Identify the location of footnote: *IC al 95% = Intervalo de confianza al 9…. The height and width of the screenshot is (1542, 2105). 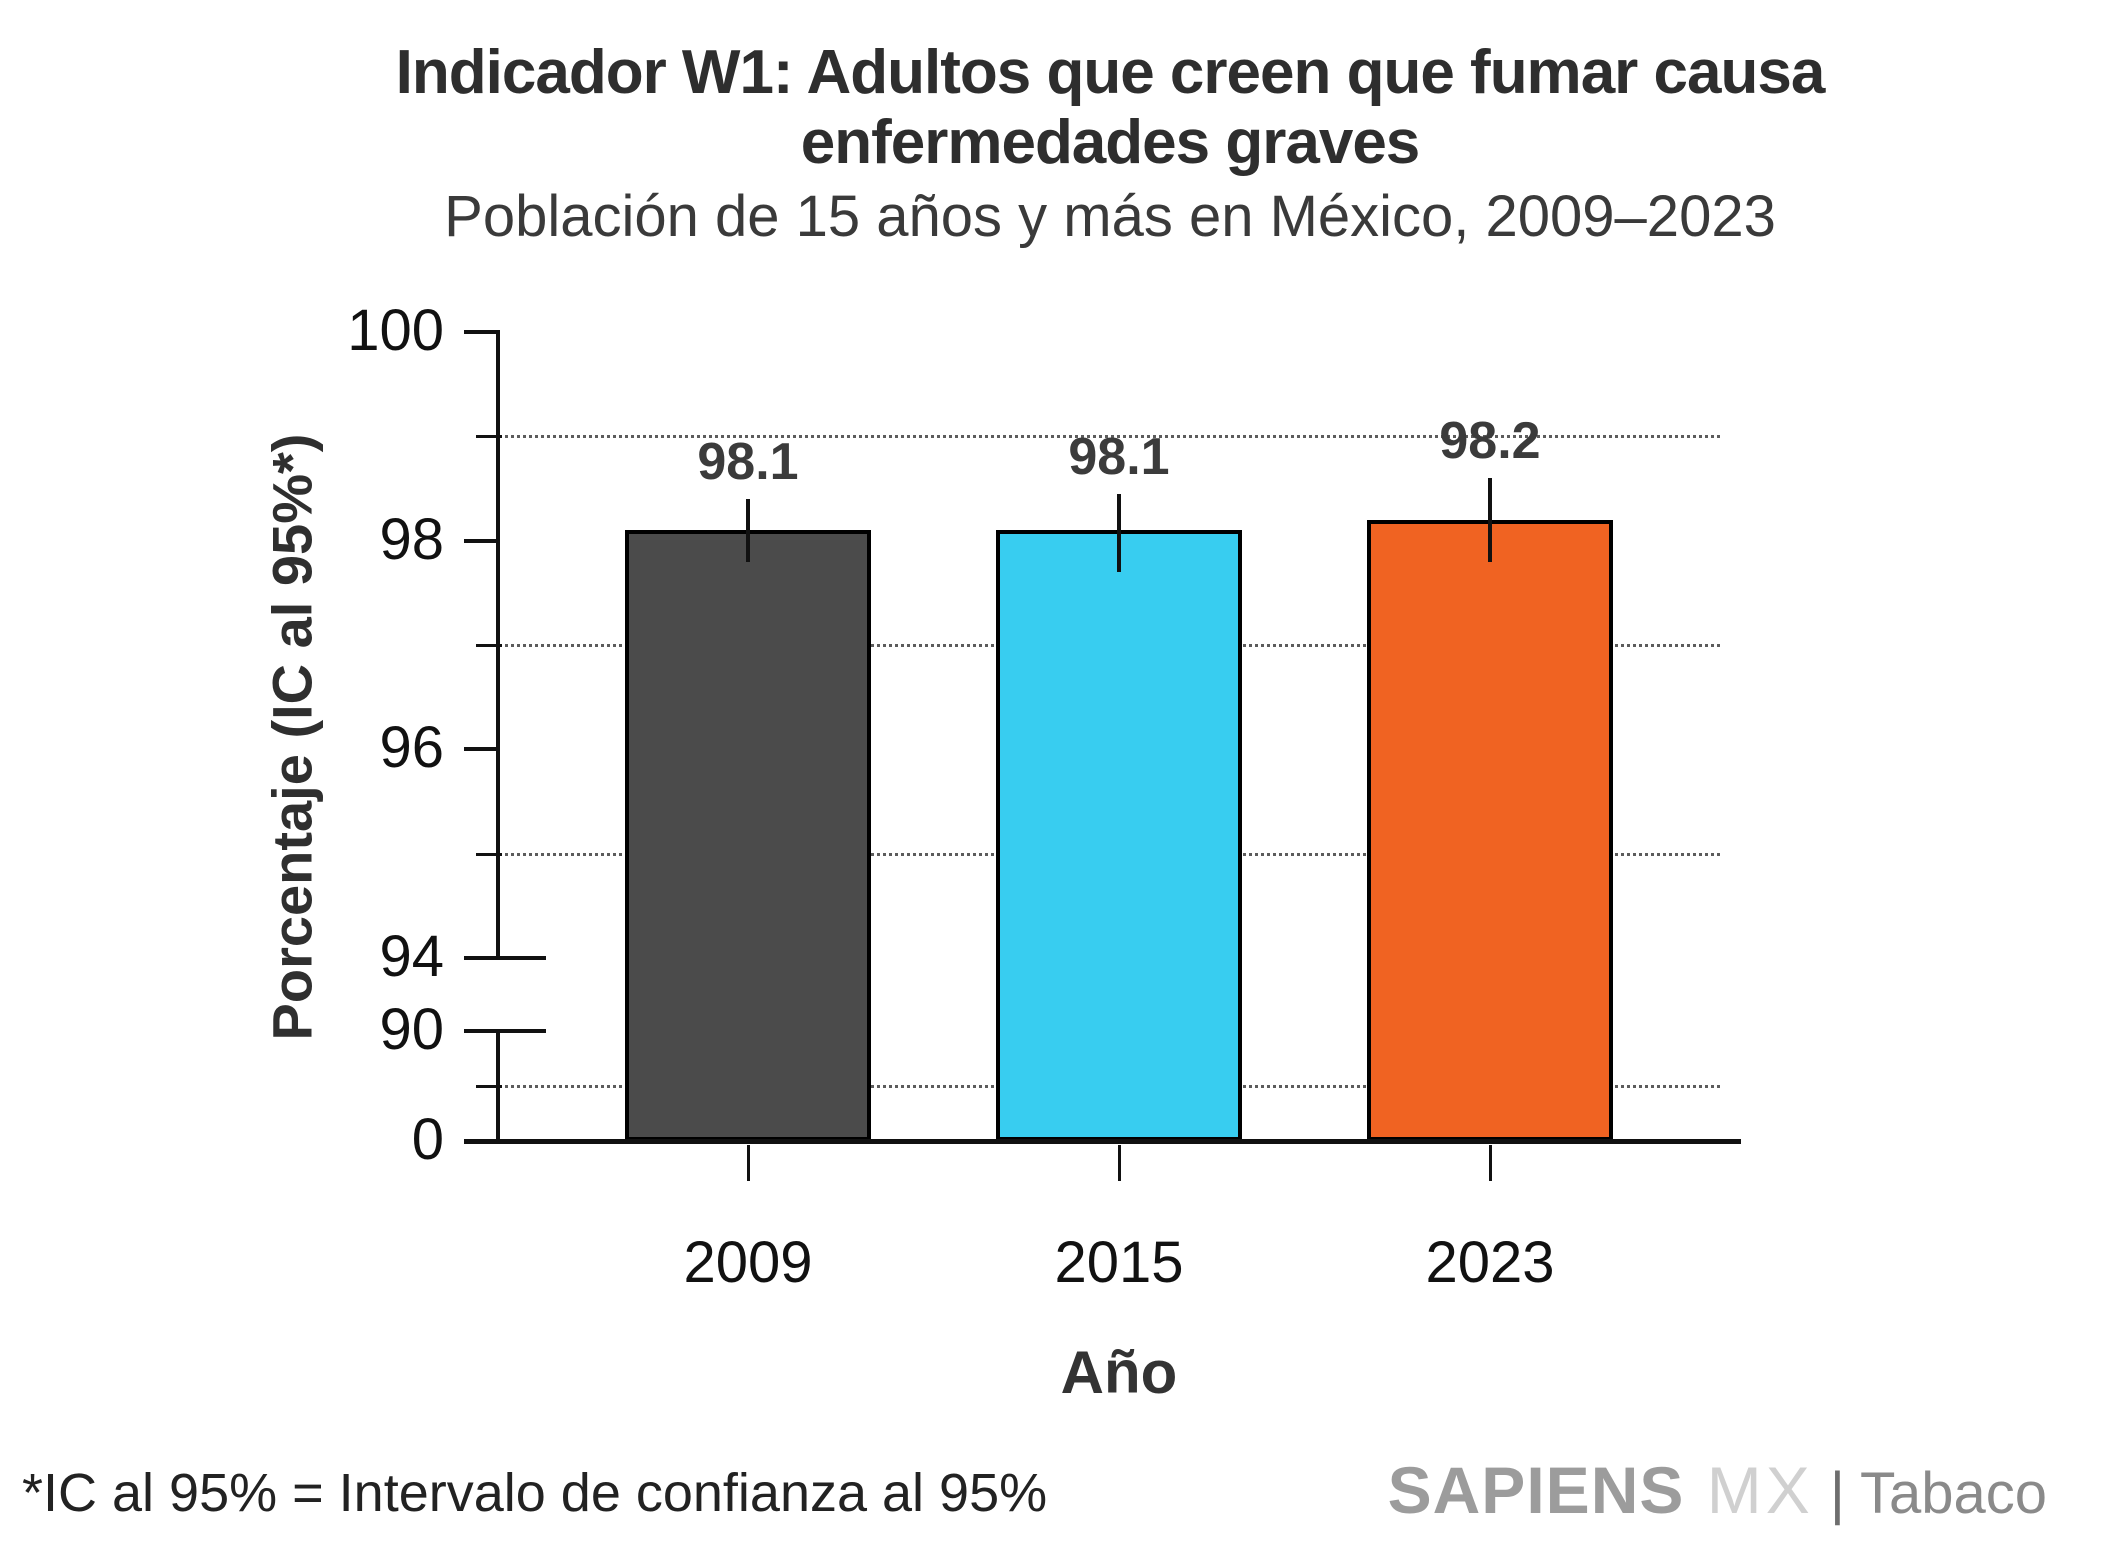
(535, 1493).